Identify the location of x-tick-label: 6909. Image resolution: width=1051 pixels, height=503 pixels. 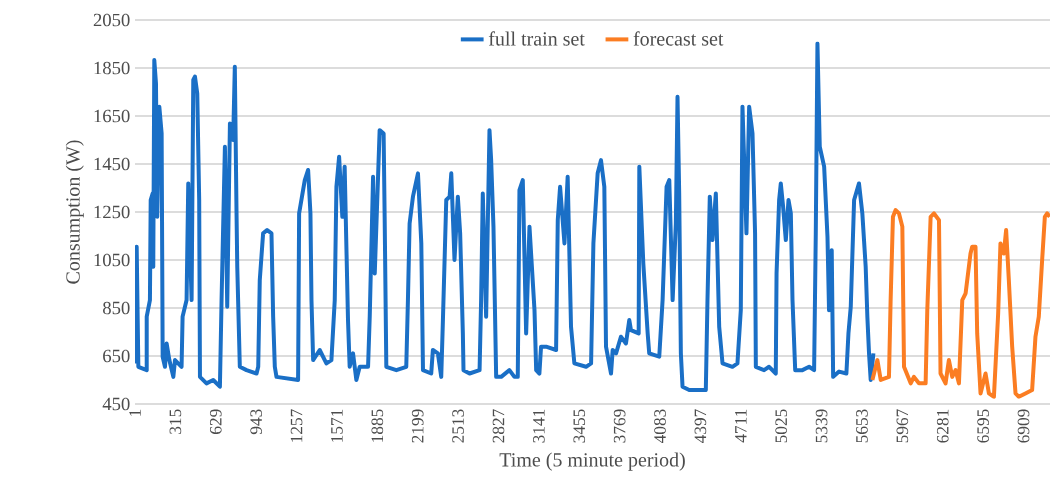
(1023, 426).